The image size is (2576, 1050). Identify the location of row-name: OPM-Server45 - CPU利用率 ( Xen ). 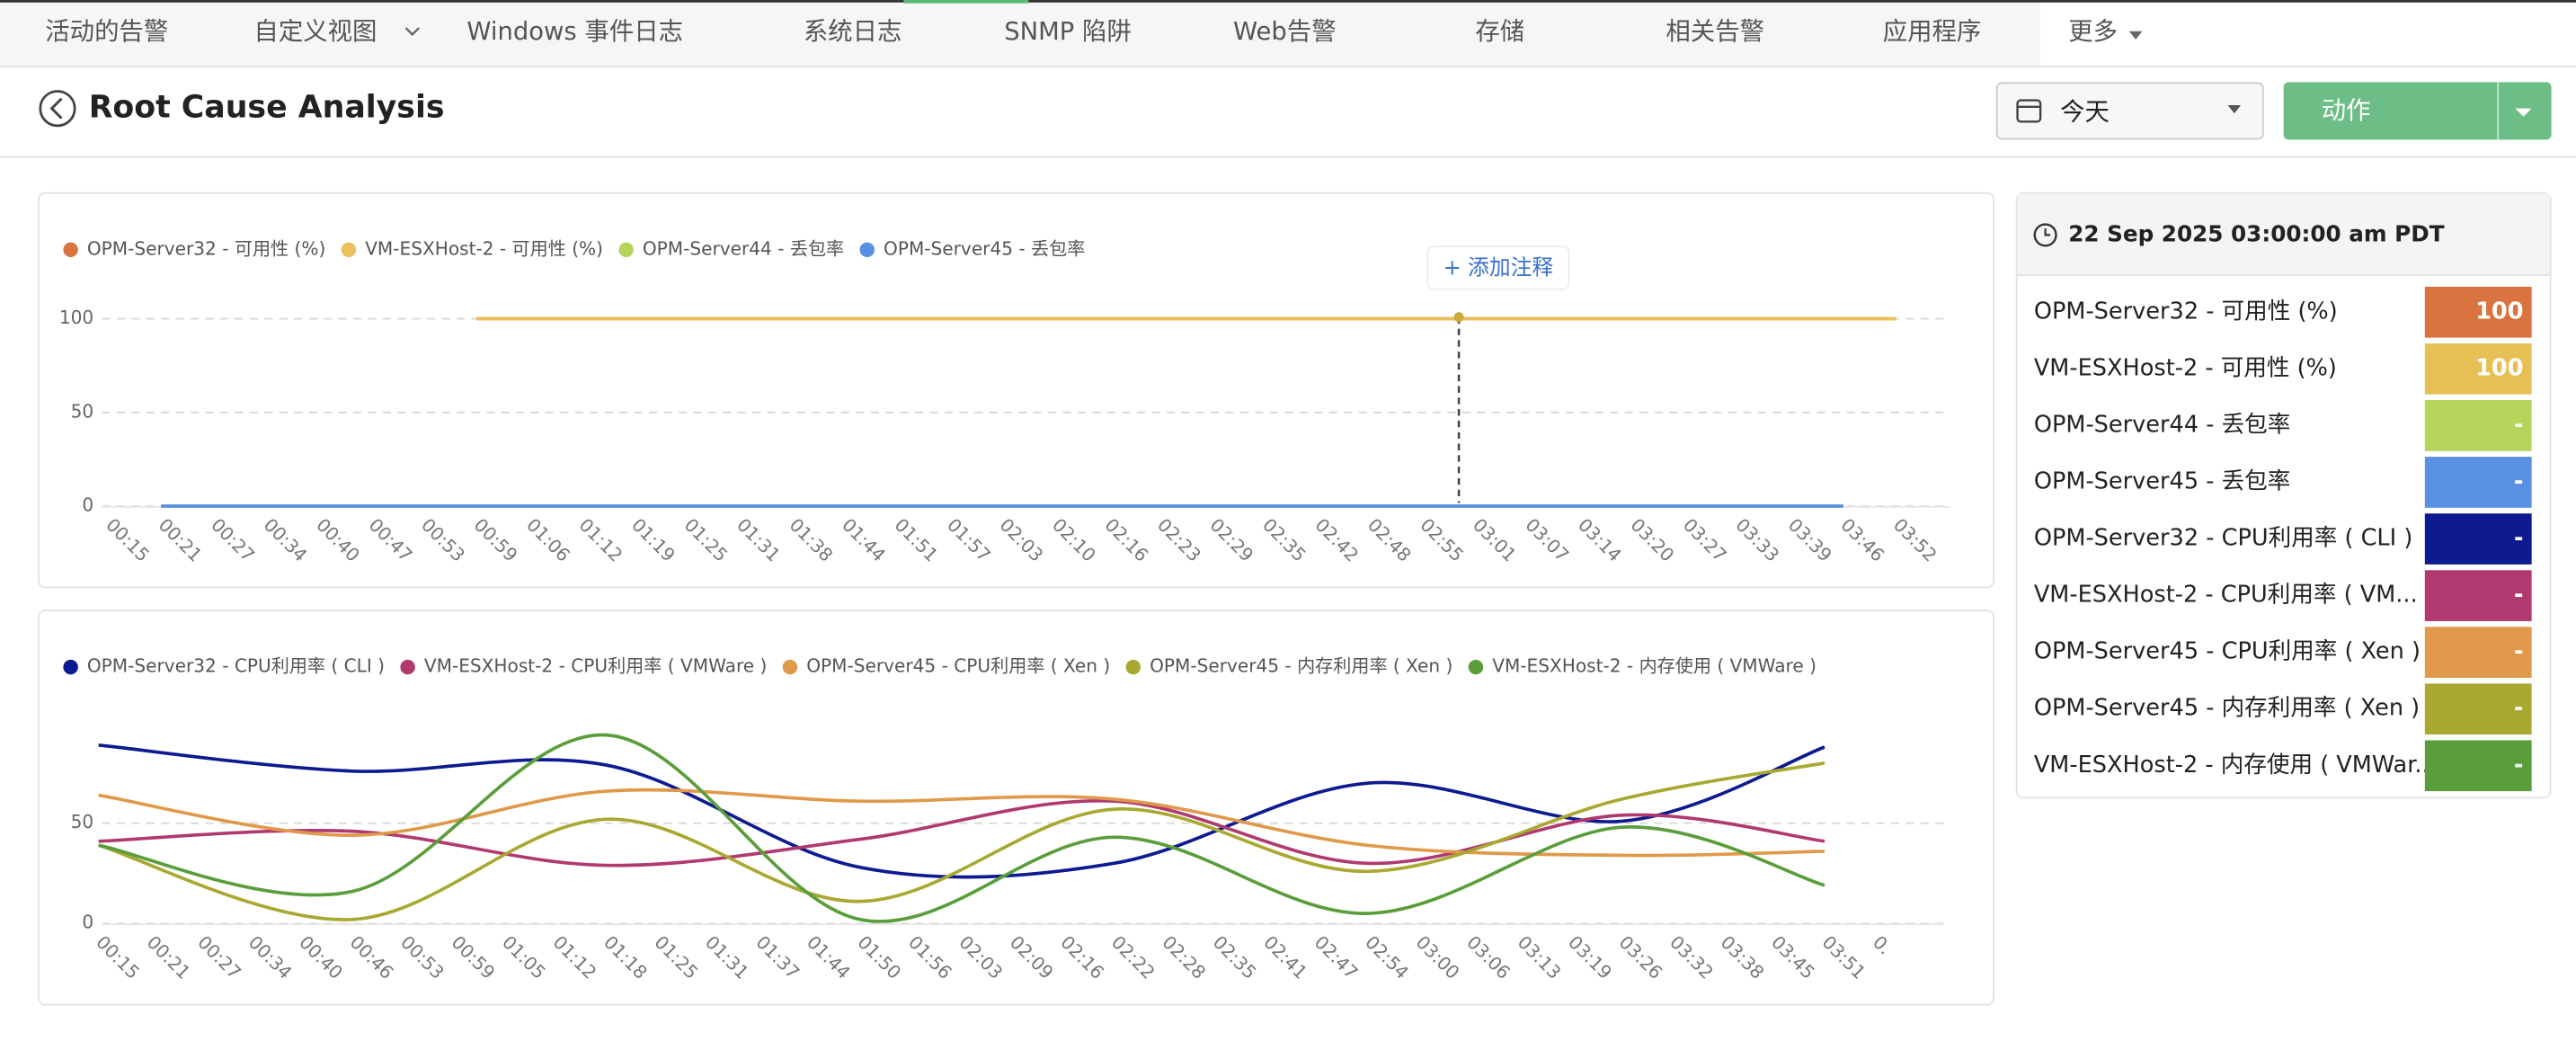
(2227, 651).